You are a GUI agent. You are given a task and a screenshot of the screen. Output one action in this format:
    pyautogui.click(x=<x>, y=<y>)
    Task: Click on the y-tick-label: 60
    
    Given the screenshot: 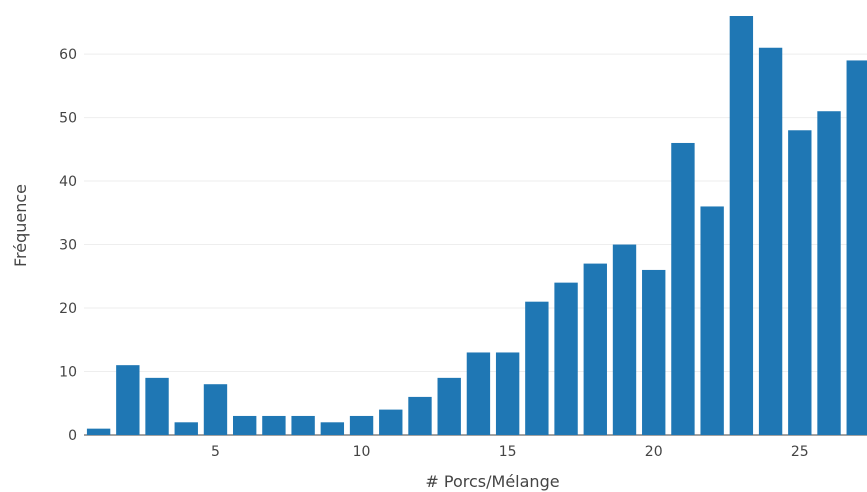 What is the action you would take?
    pyautogui.click(x=68, y=55)
    